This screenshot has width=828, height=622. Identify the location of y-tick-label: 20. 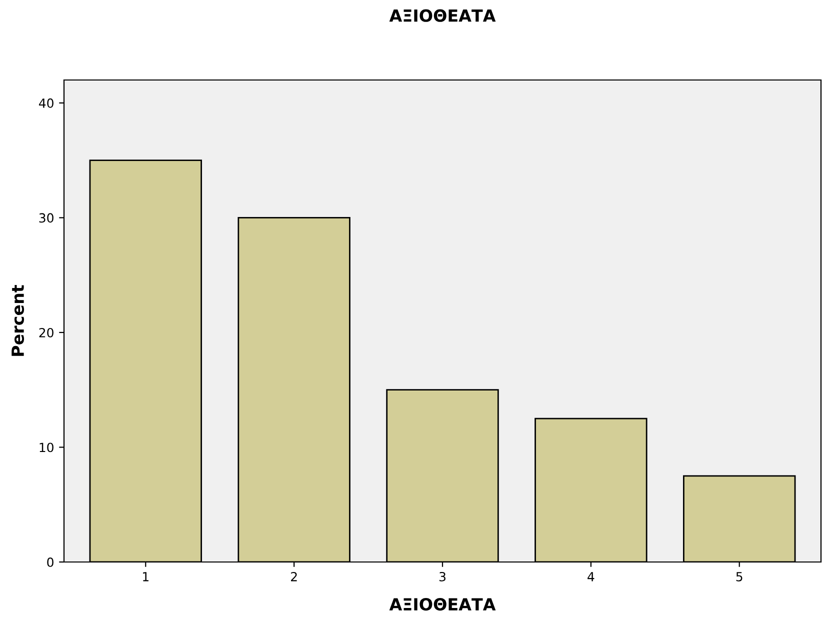
(46, 333).